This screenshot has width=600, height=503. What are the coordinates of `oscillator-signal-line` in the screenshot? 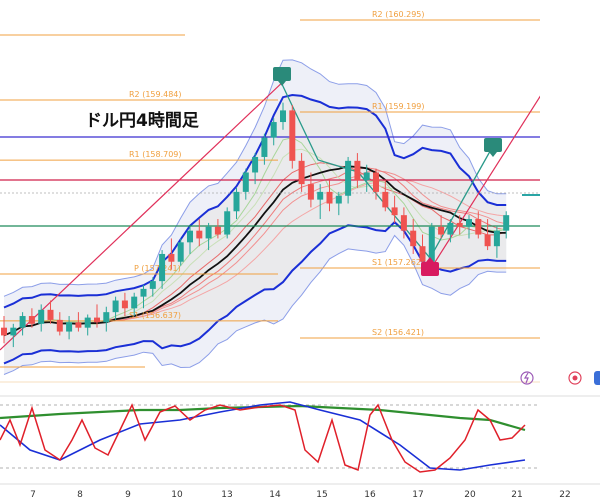 It's located at (263, 438).